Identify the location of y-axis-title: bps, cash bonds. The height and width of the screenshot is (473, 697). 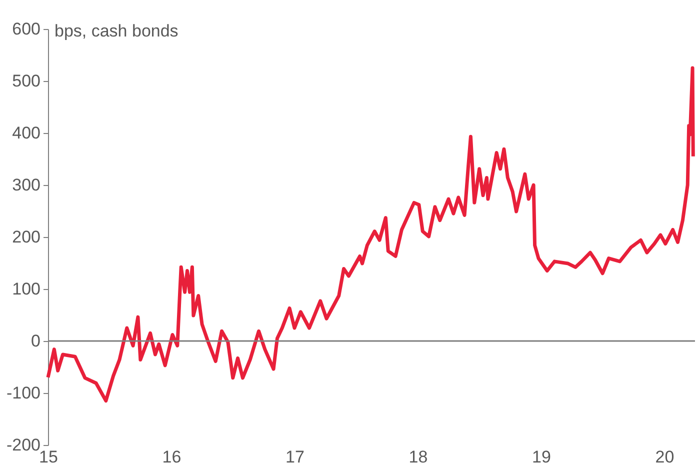
(116, 31).